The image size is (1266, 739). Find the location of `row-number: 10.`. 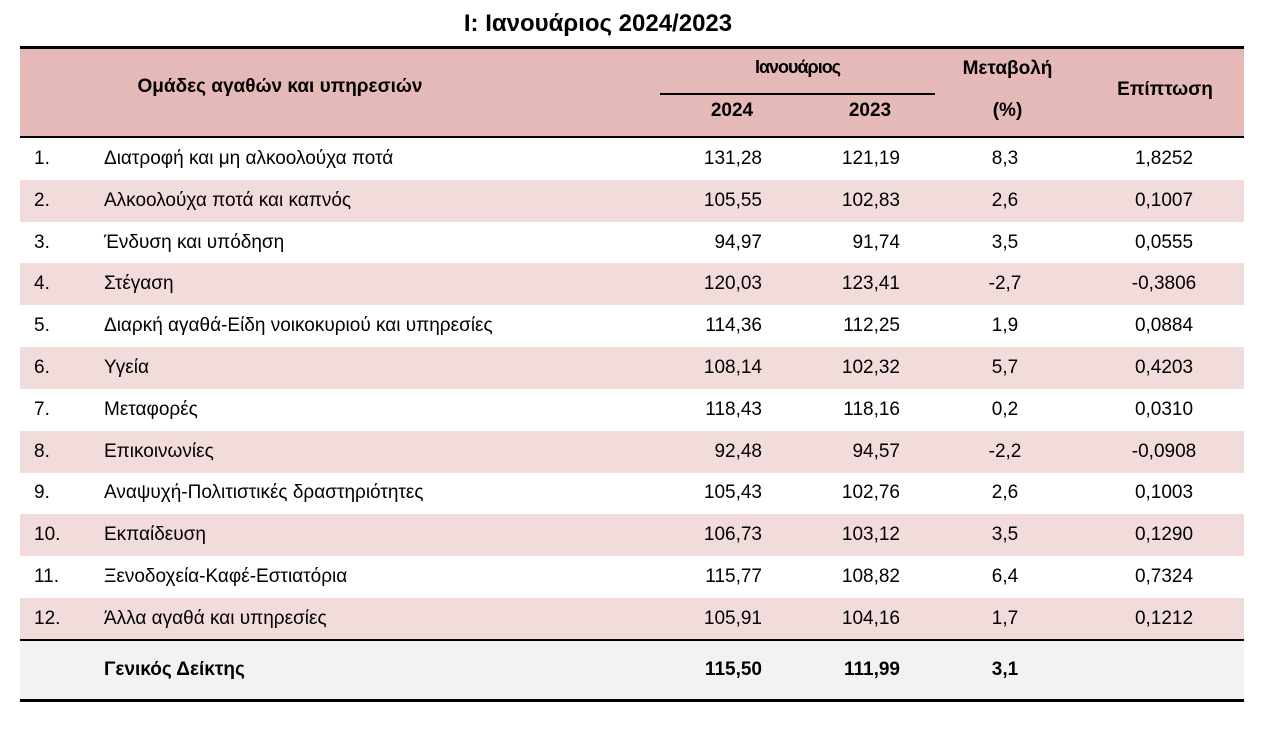

row-number: 10. is located at coordinates (47, 535).